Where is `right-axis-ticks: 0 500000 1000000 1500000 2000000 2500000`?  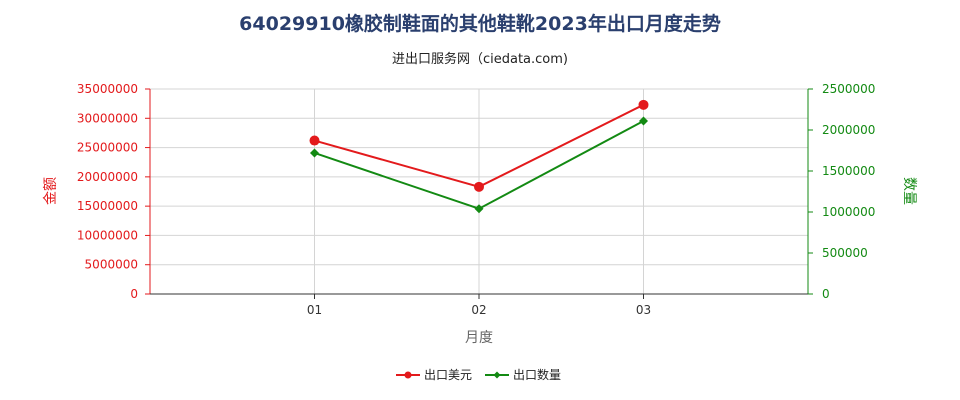
right-axis-ticks: 0 500000 1000000 1500000 2000000 2500000 is located at coordinates (841, 191).